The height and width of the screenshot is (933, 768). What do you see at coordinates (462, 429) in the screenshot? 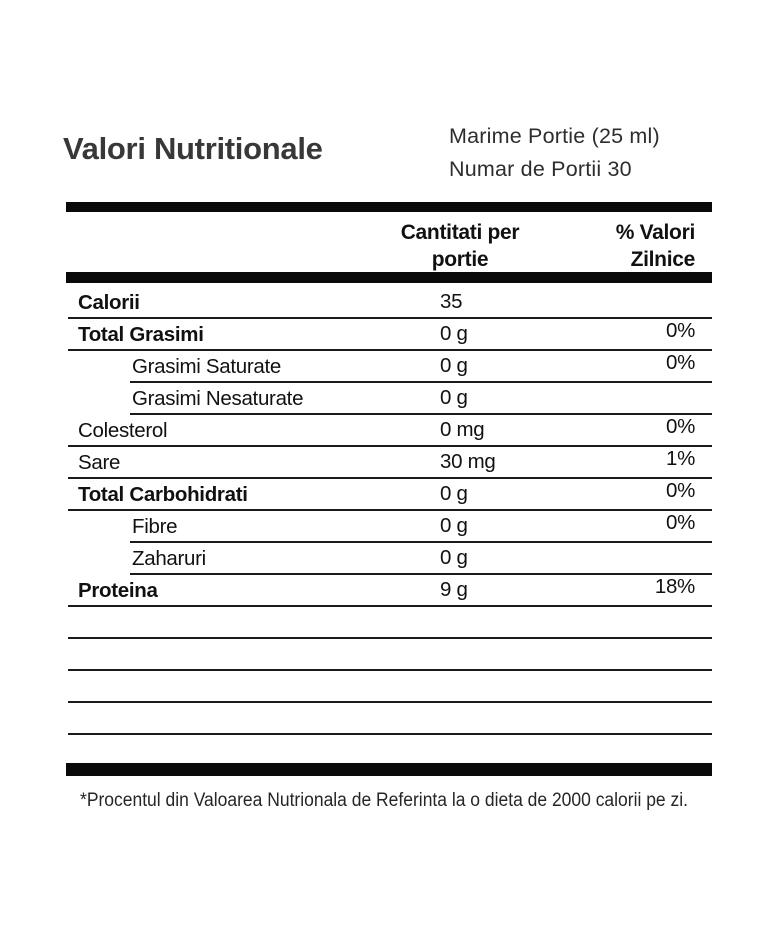
I see `nutrient-amount: 0 mg` at bounding box center [462, 429].